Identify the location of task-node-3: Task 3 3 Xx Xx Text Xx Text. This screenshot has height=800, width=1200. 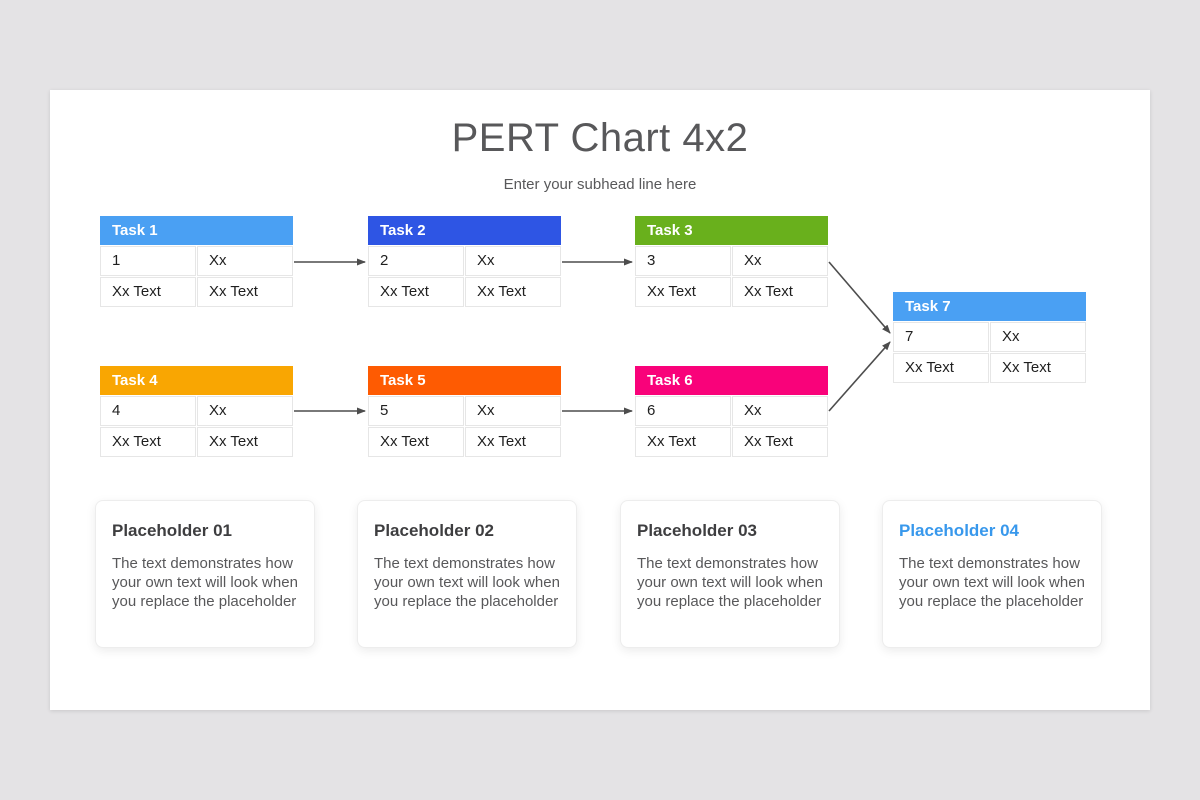
(731, 261).